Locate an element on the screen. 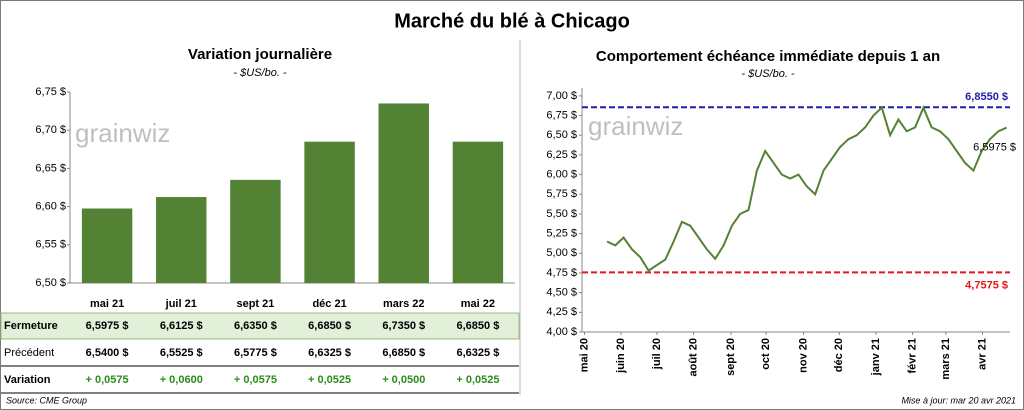  x-tick-label: juin 20 is located at coordinates (621, 356).